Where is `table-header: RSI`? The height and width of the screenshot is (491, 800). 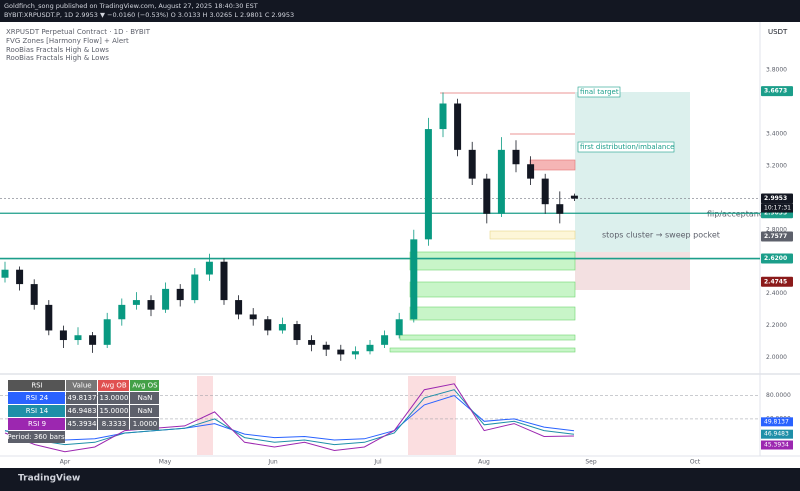
table-header: RSI is located at coordinates (36, 386).